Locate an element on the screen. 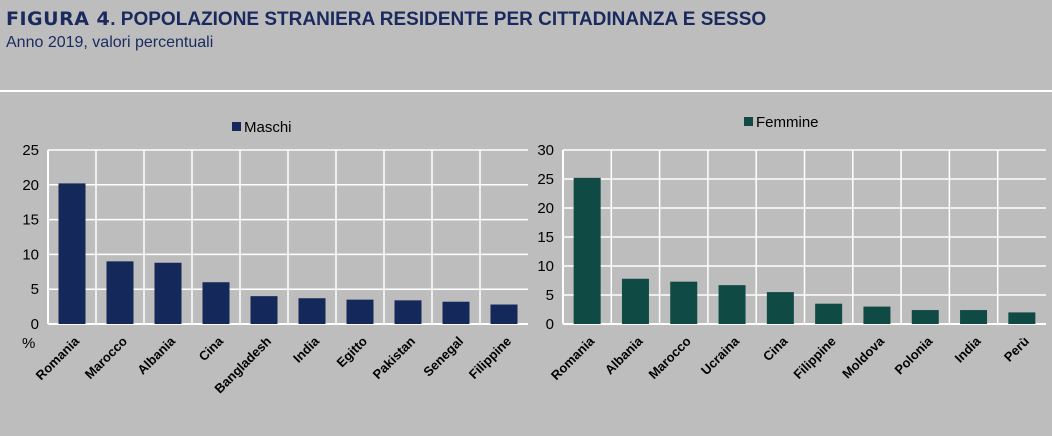 The image size is (1052, 436). x-tick-label: Ucraina is located at coordinates (720, 355).